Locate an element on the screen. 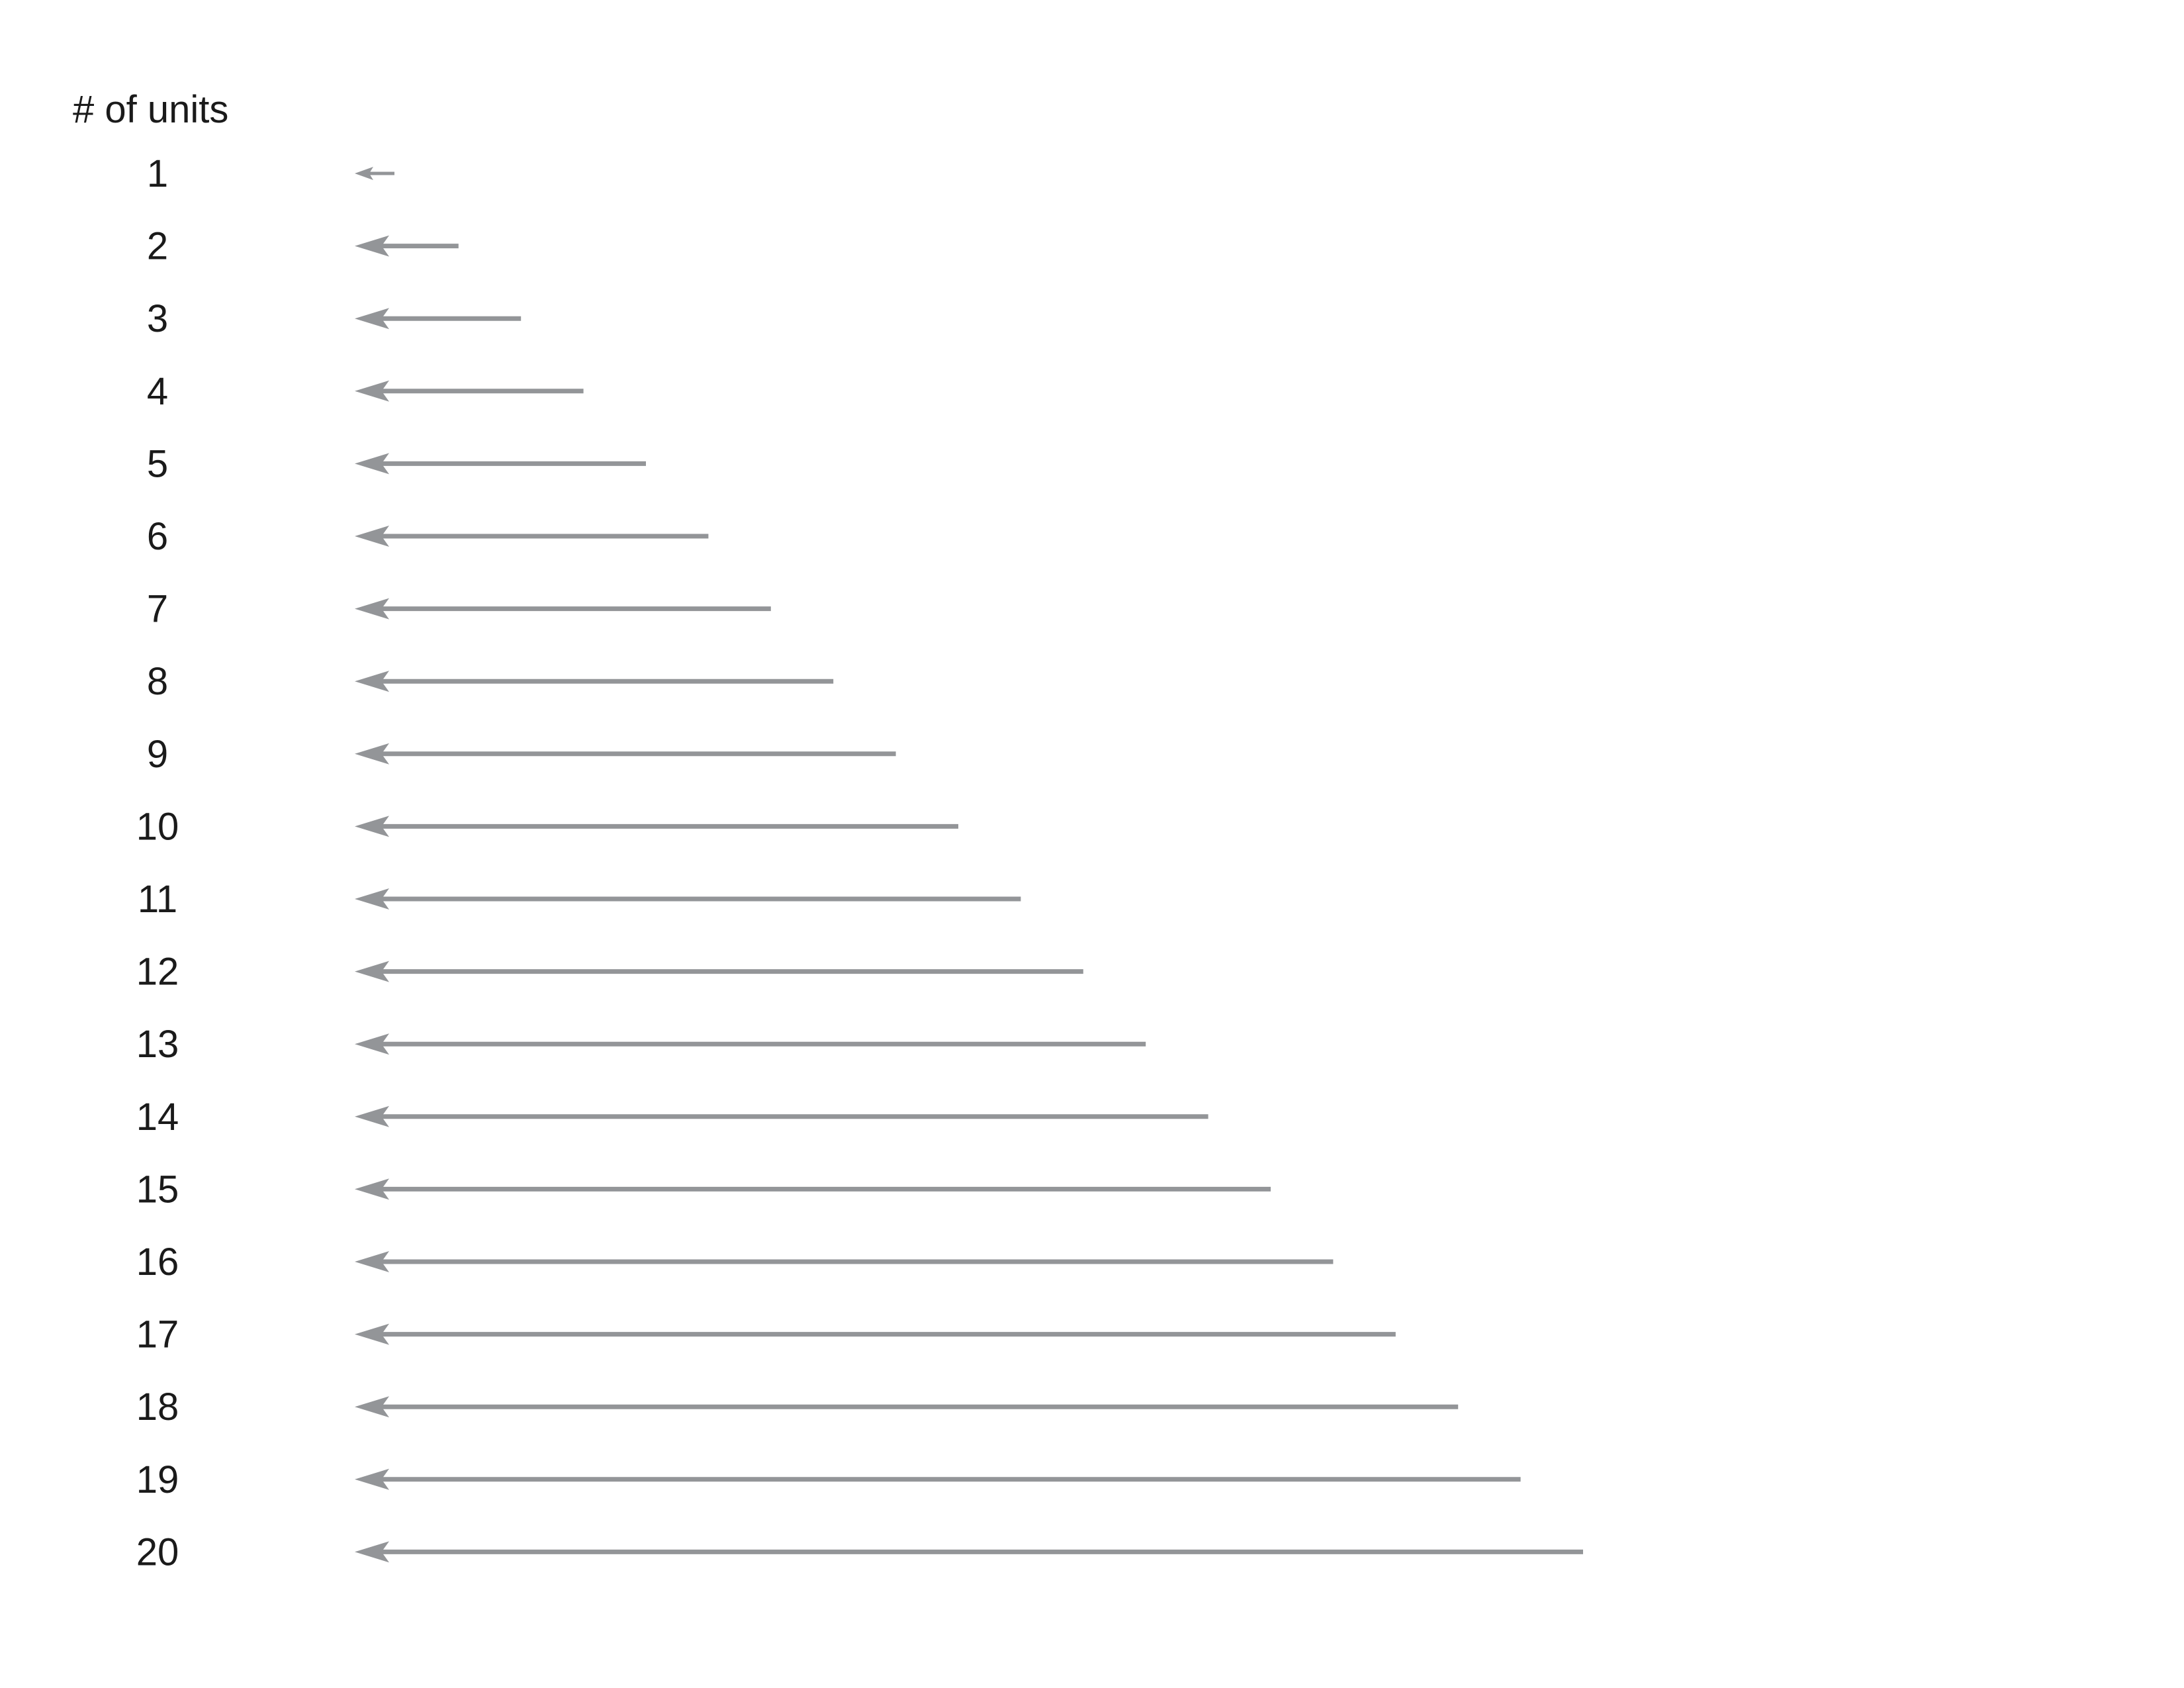  row-label: 15 is located at coordinates (157, 1189).